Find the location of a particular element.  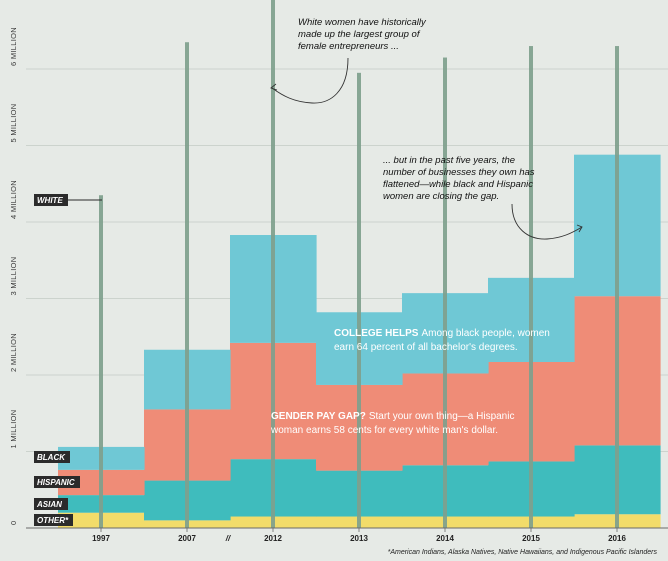

annotation-mid-line-2: number of businesses they own has is located at coordinates (459, 172).